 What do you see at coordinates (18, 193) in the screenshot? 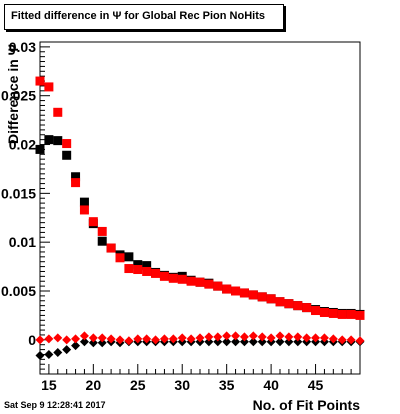
I see `y-tick-label: 0.015` at bounding box center [18, 193].